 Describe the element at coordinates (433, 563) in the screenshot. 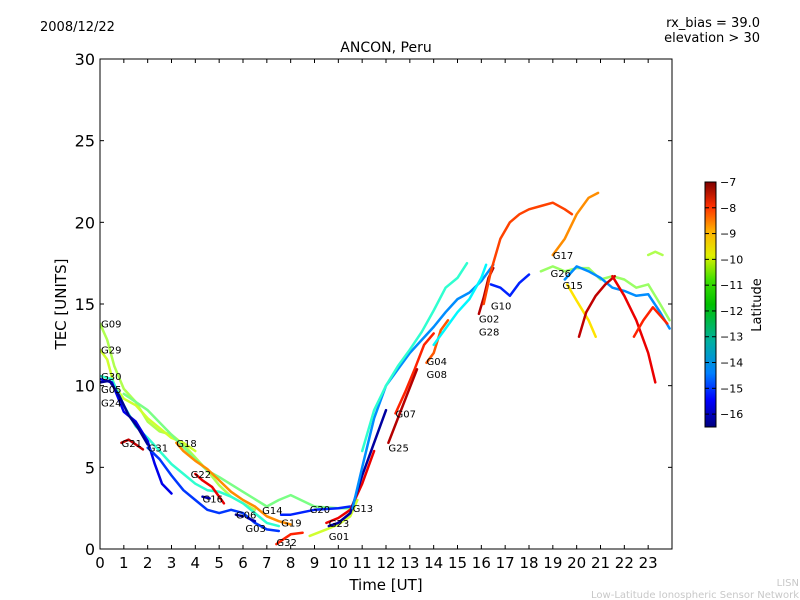

I see `x-tick-label: 14` at that location.